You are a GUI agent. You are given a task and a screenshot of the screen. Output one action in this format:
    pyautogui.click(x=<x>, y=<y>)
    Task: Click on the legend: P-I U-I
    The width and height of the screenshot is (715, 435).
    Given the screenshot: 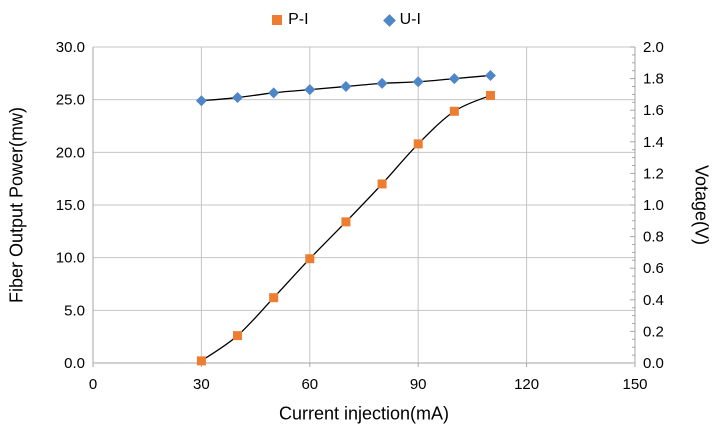 What is the action you would take?
    pyautogui.click(x=357, y=20)
    